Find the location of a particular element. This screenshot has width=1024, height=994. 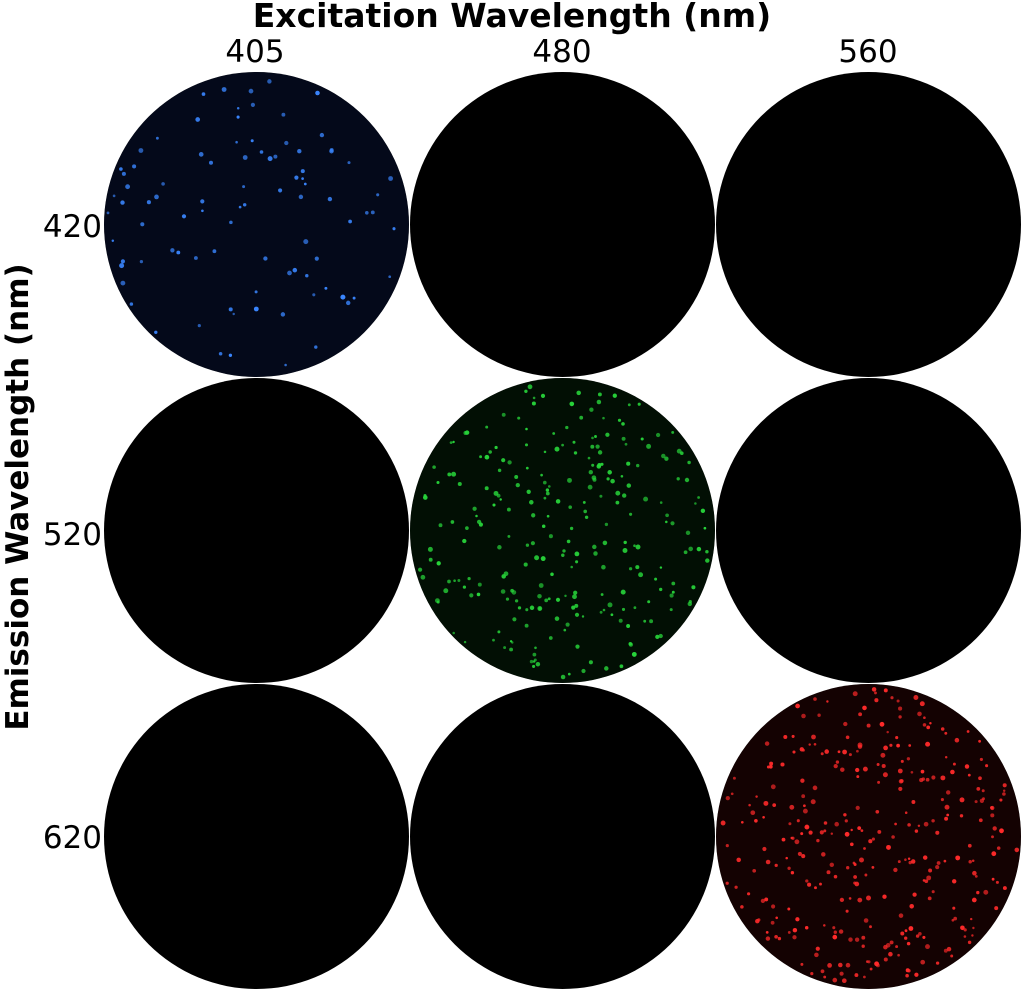

well-background-glow is located at coordinates (256, 224).